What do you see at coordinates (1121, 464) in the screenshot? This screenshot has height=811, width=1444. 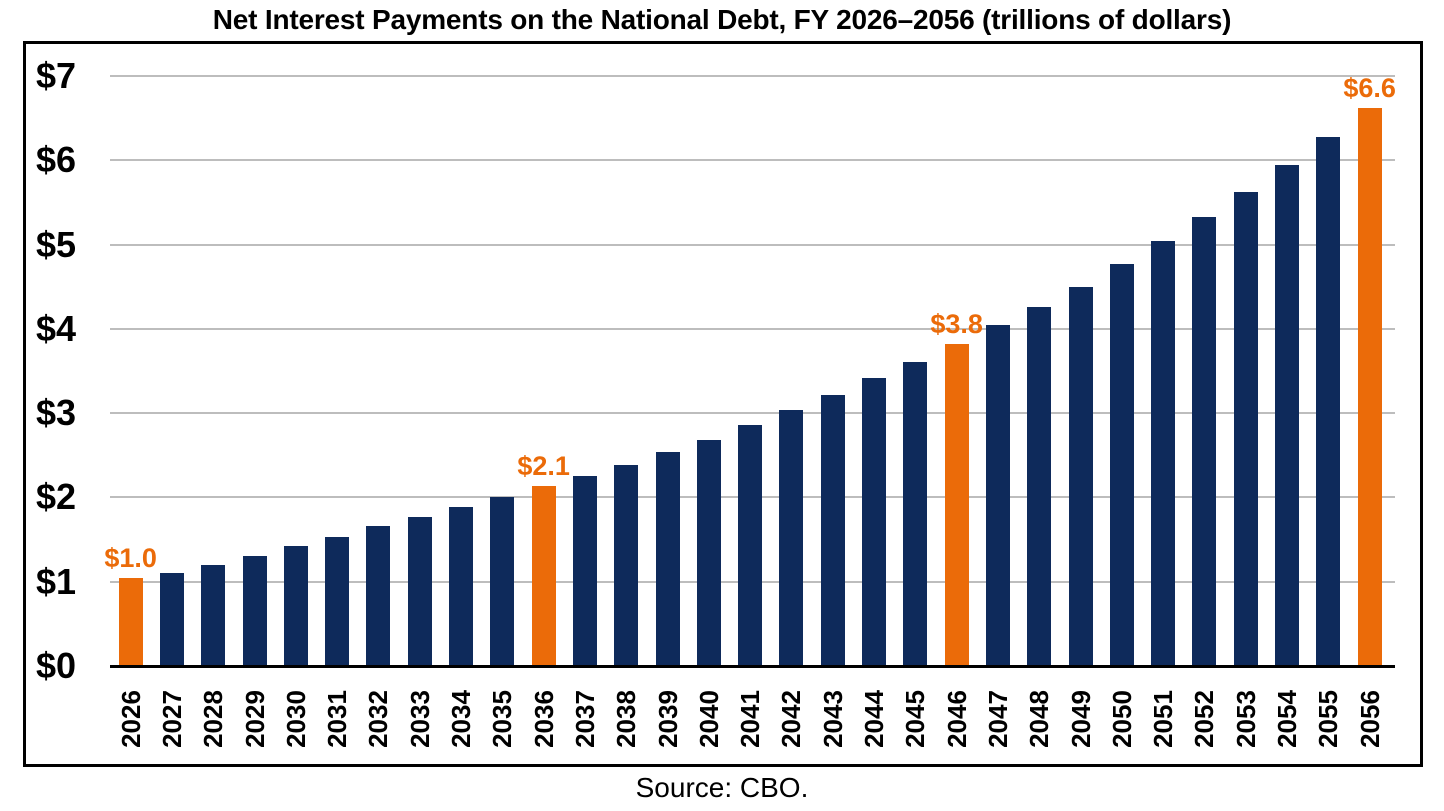 I see `bar-2050` at bounding box center [1121, 464].